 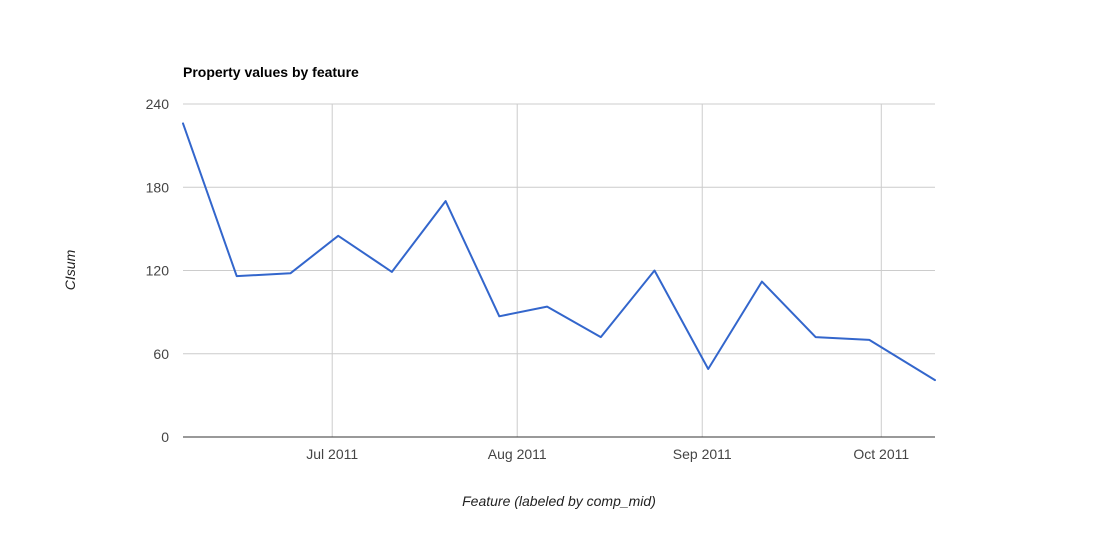 I want to click on y-tick-label: 60, so click(x=161, y=354).